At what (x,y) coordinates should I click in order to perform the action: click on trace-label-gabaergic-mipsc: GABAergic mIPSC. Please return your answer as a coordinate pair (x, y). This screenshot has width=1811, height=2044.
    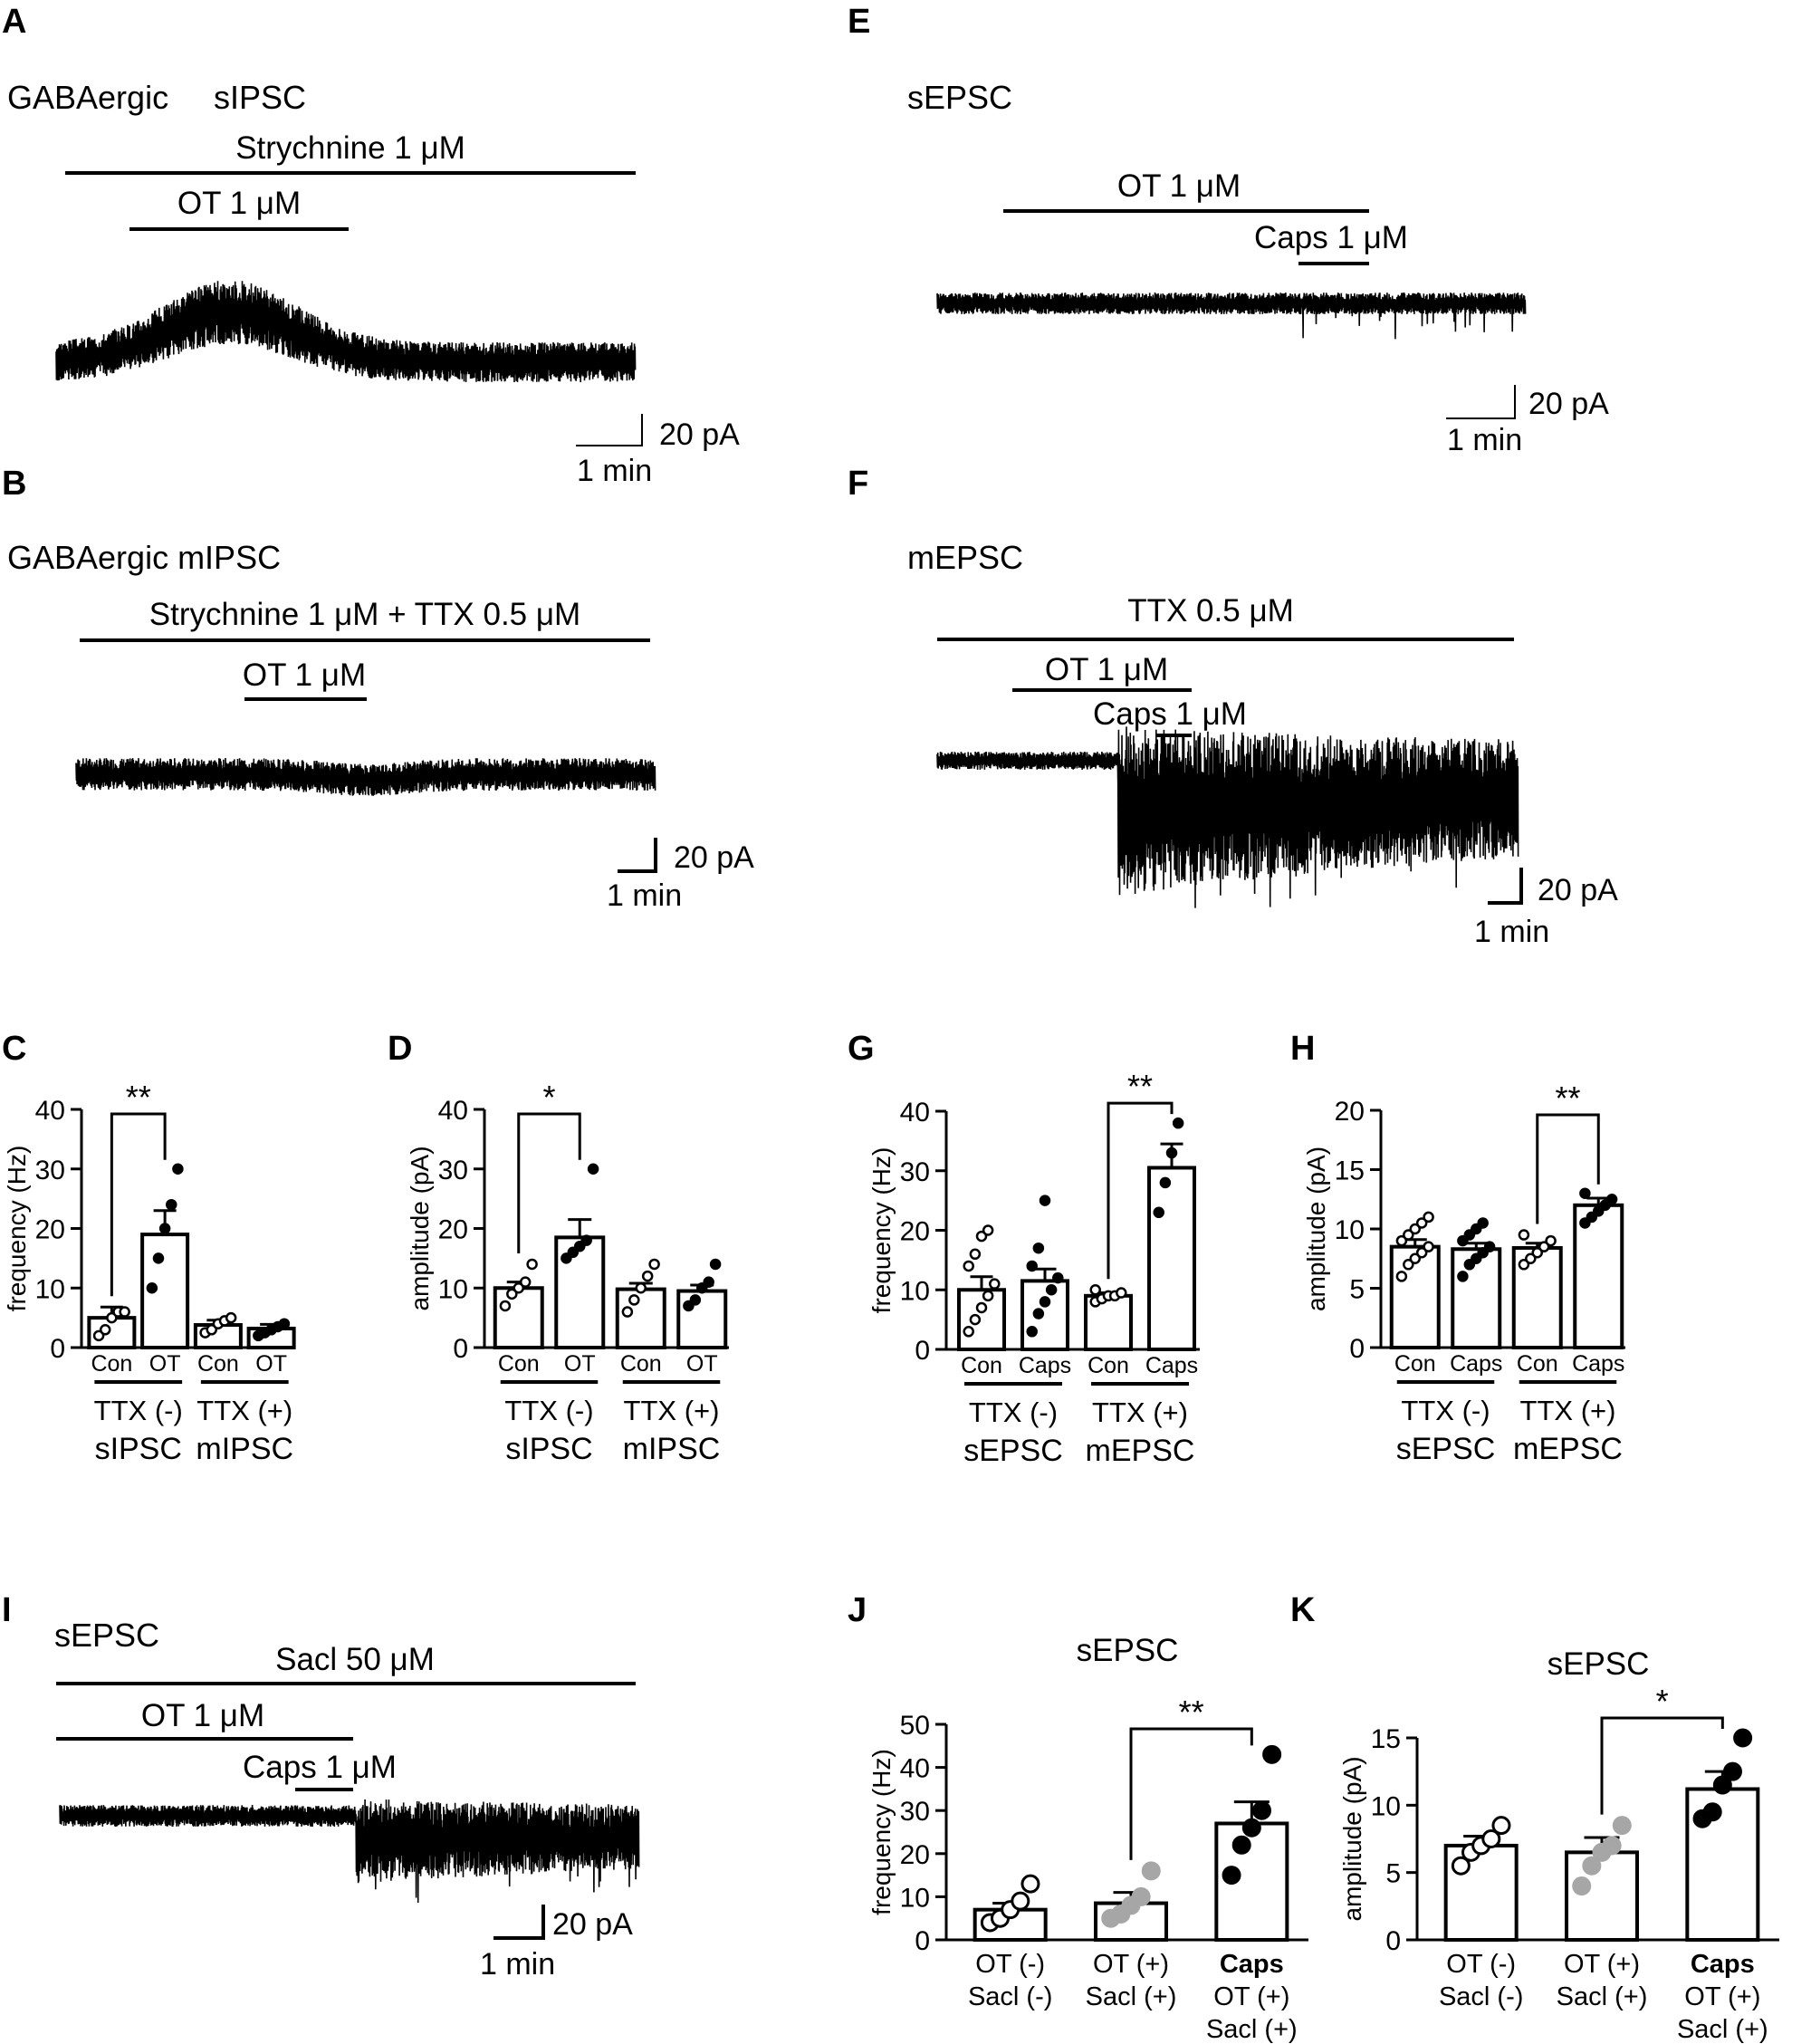
    Looking at the image, I should click on (144, 557).